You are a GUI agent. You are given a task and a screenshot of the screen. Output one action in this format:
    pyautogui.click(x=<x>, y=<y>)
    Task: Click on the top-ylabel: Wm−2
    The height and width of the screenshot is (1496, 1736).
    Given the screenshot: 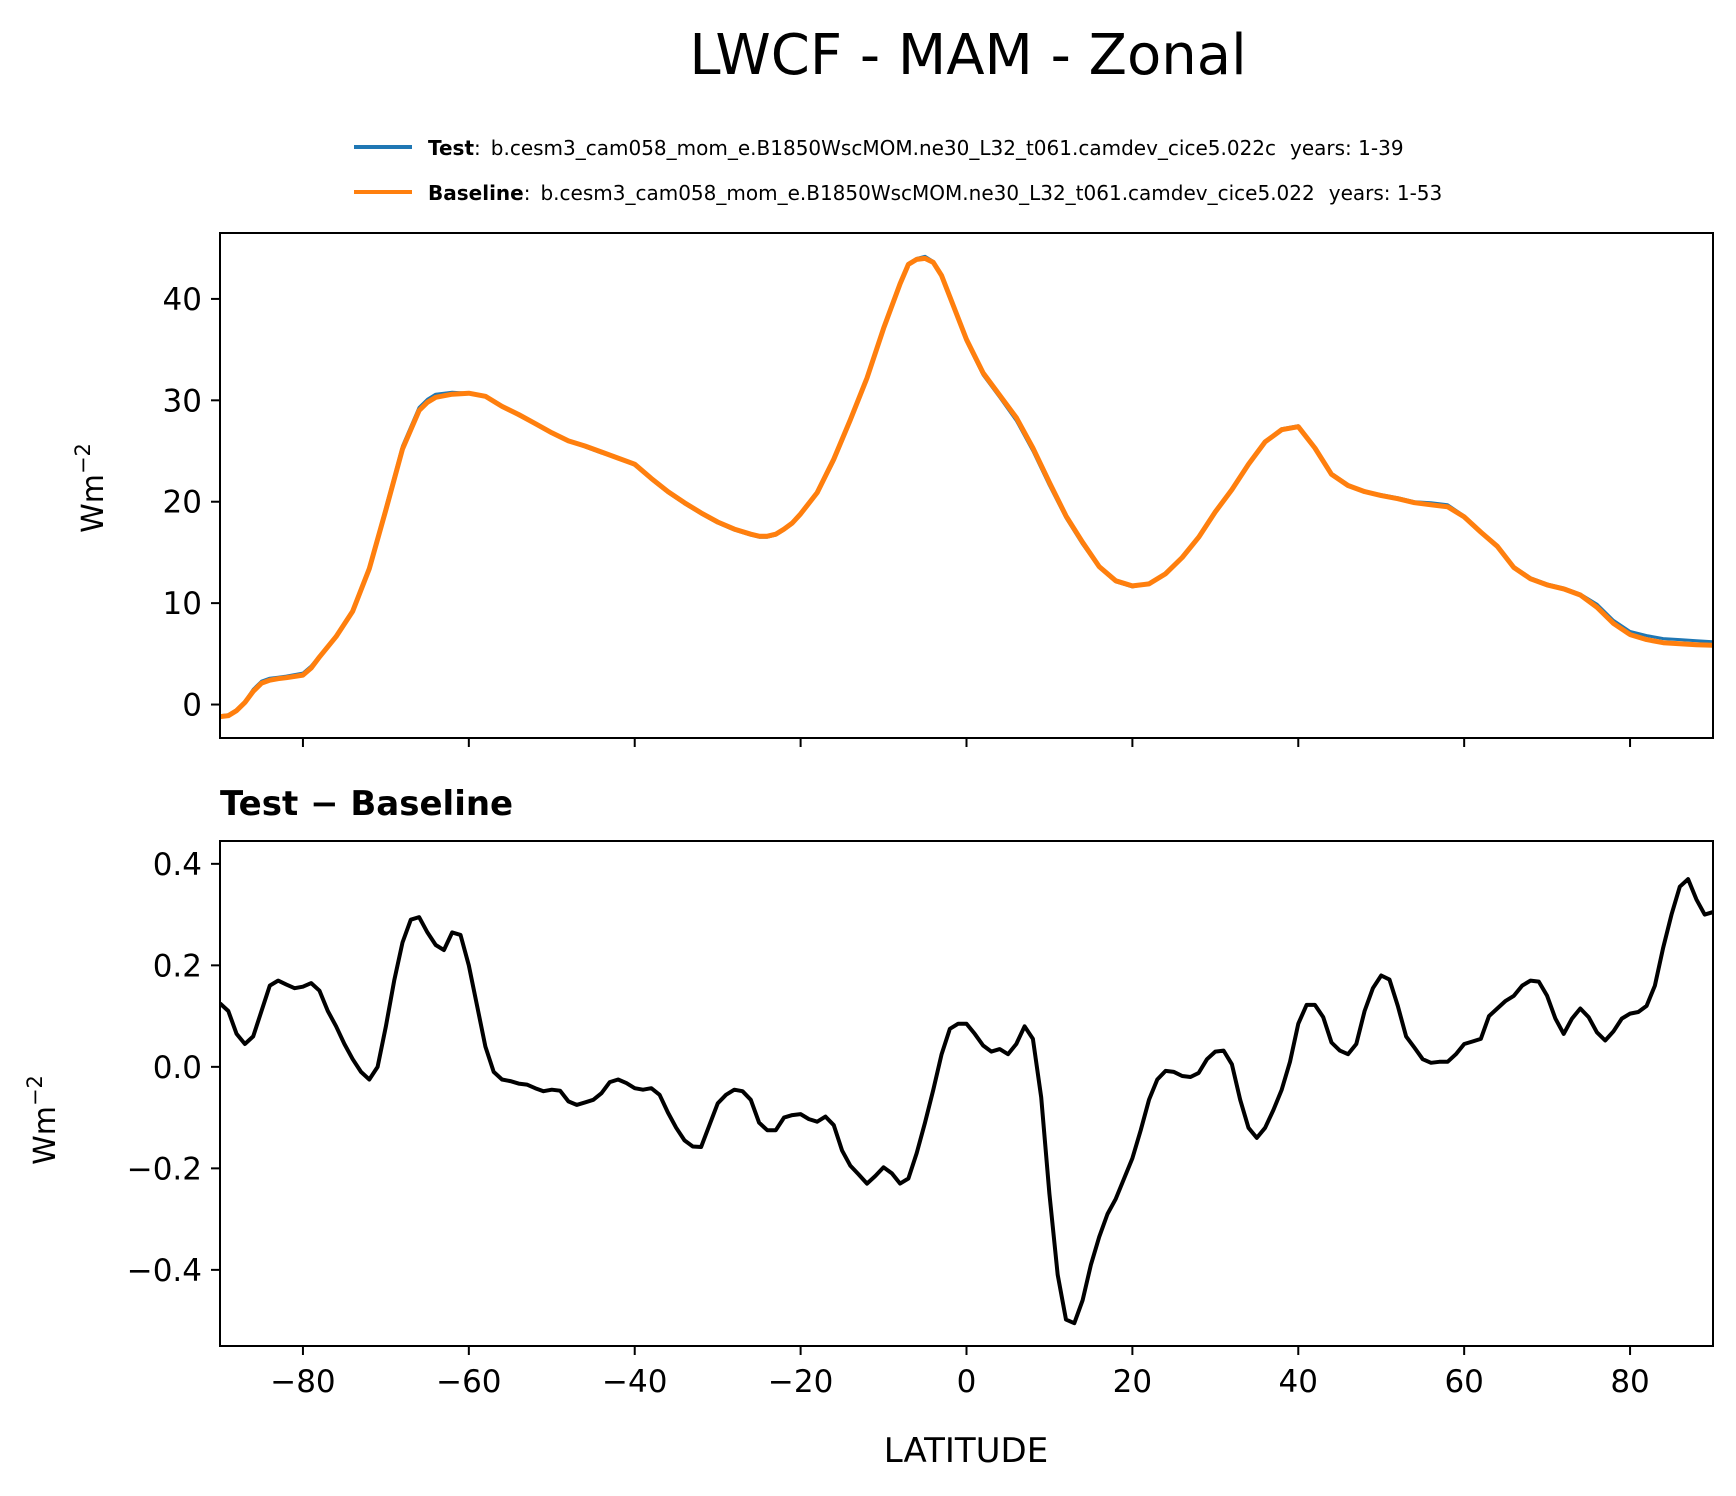 What is the action you would take?
    pyautogui.click(x=91, y=488)
    